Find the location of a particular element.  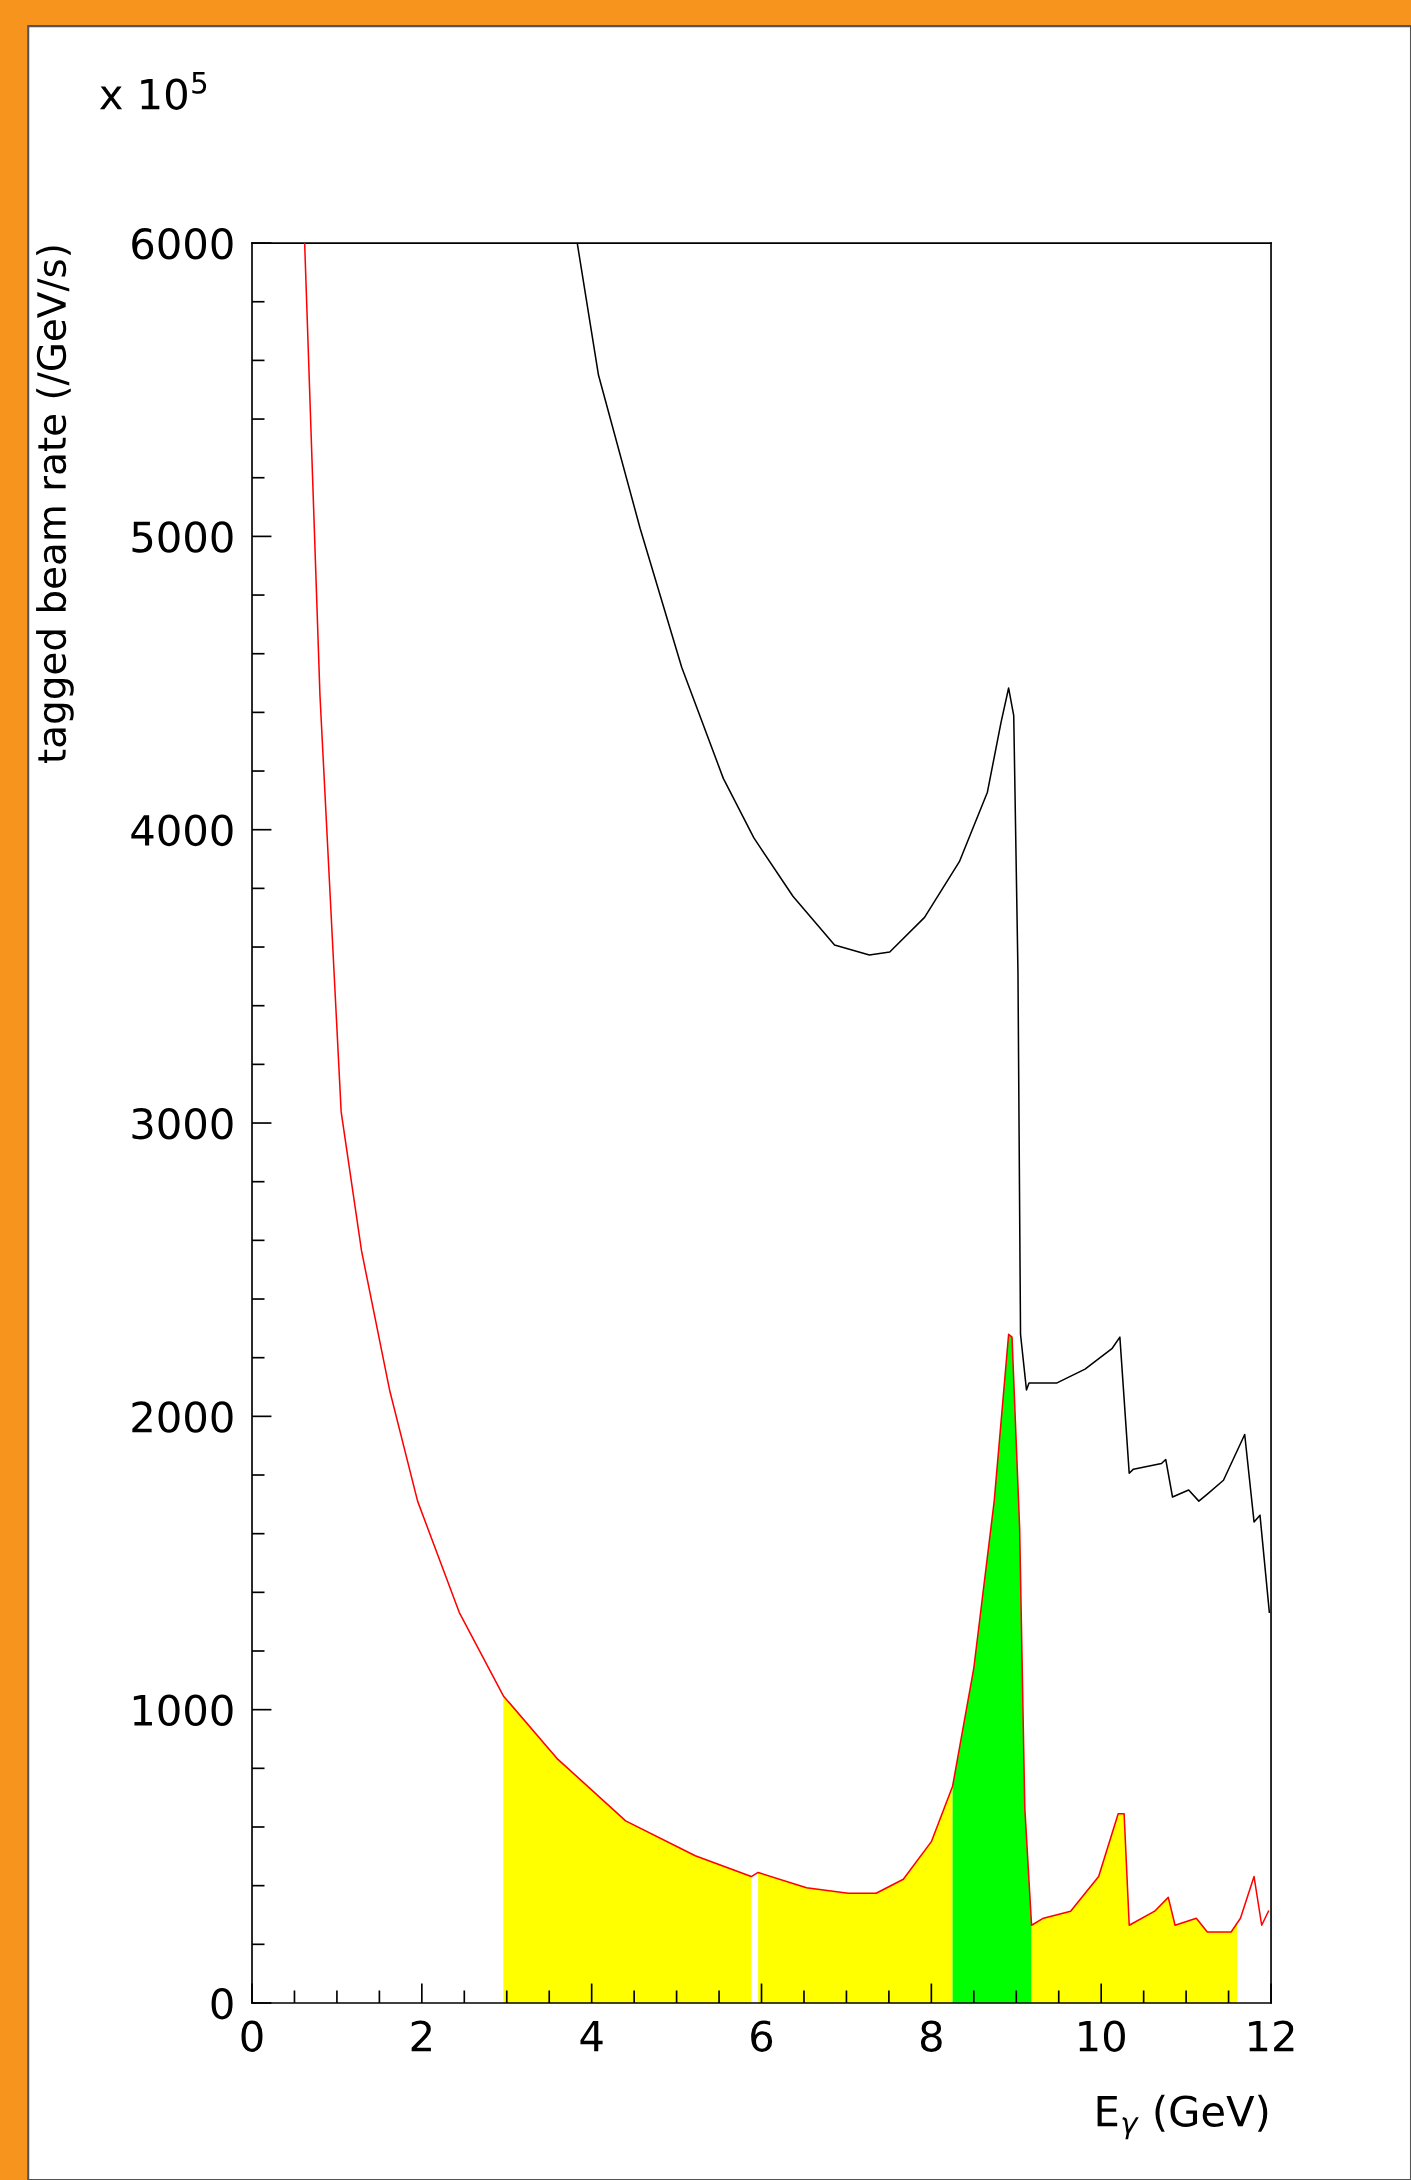

y-tick-label: 1000 is located at coordinates (183, 1710).